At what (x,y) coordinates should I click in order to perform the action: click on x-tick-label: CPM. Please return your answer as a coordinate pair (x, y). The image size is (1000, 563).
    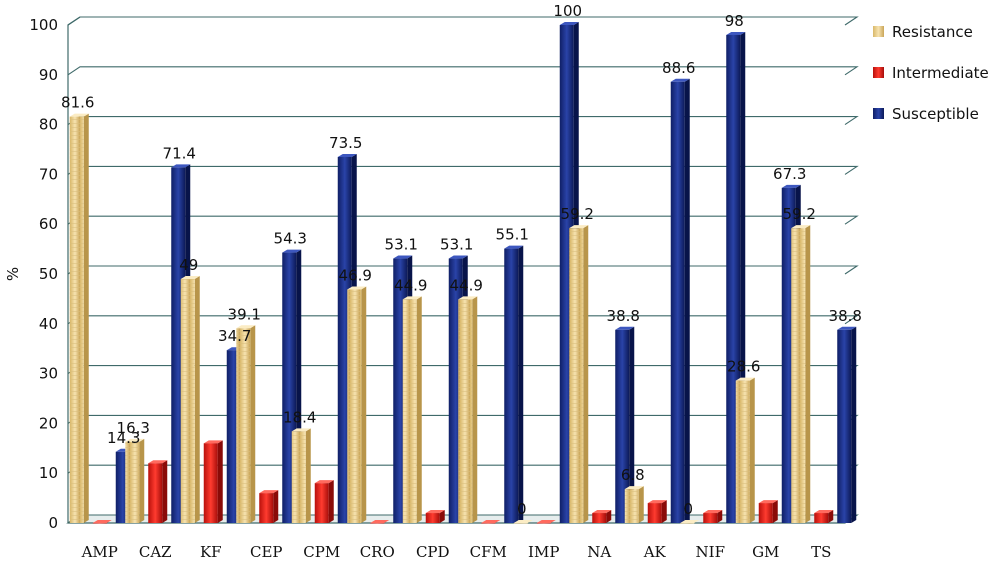
    Looking at the image, I should click on (321, 552).